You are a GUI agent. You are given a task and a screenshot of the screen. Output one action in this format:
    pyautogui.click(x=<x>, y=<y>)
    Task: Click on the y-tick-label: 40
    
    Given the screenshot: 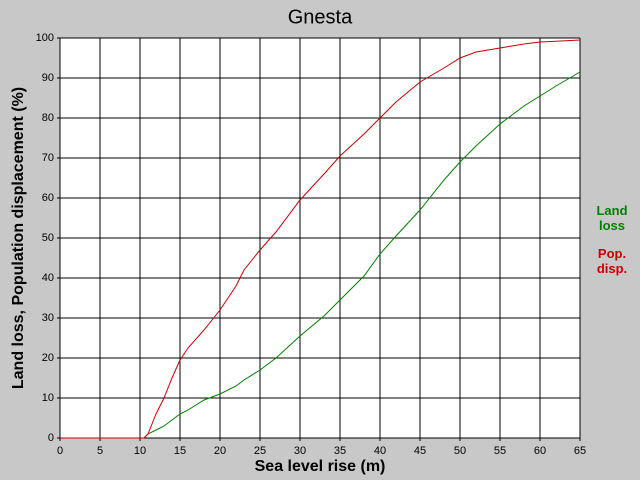 What is the action you would take?
    pyautogui.click(x=48, y=278)
    